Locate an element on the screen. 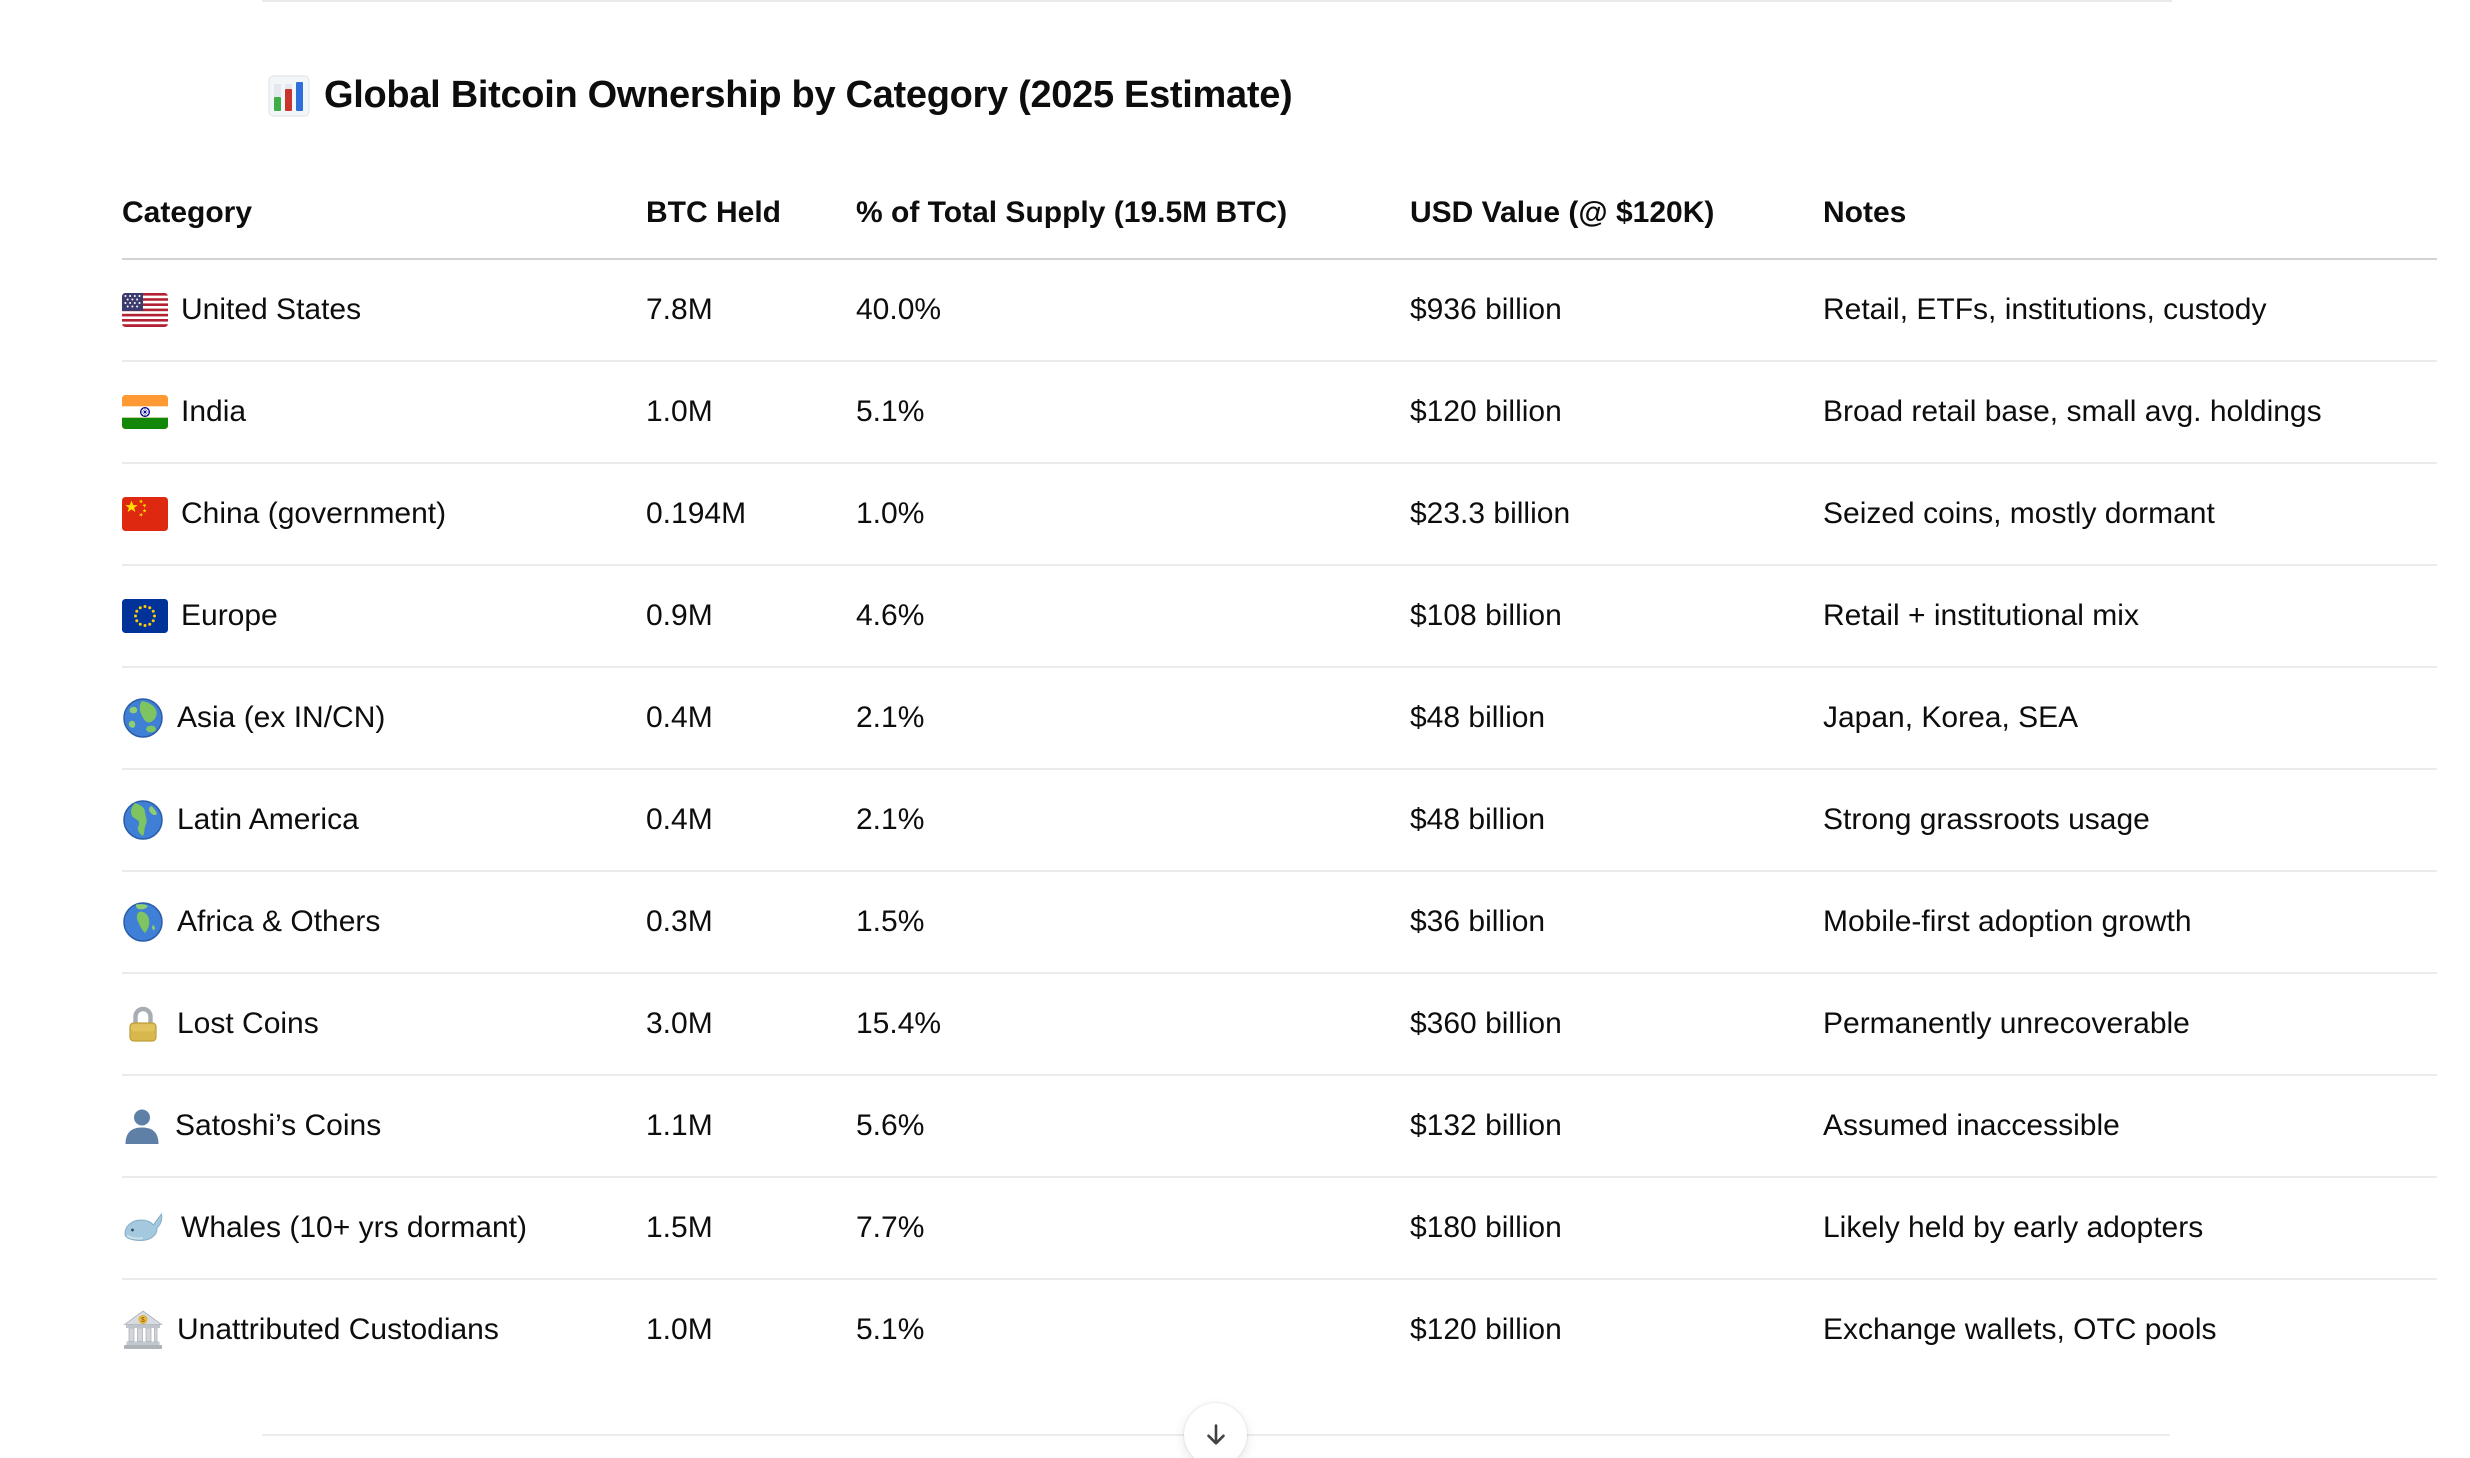 Image resolution: width=2470 pixels, height=1458 pixels. notes-text: Assumed inaccessible is located at coordinates (1971, 1125).